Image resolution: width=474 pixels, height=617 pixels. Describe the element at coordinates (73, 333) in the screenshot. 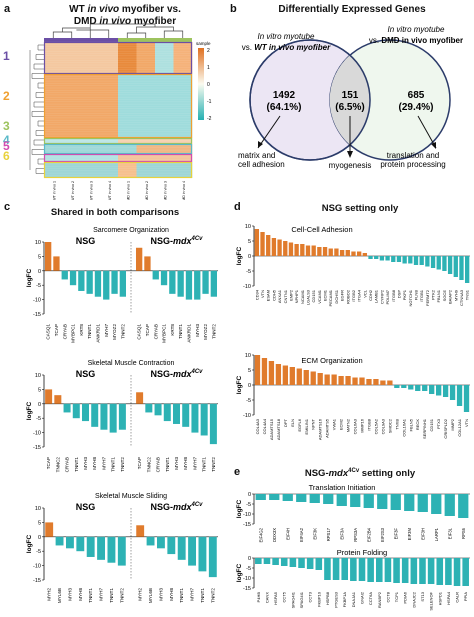

I see `x-tick-label: MYBPC1` at that location.